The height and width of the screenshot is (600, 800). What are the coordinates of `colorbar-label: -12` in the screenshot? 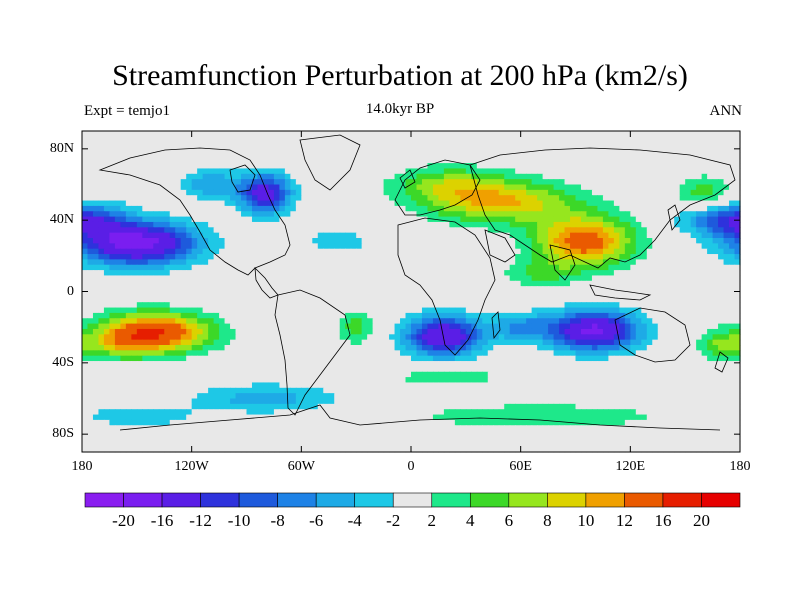 It's located at (200, 520).